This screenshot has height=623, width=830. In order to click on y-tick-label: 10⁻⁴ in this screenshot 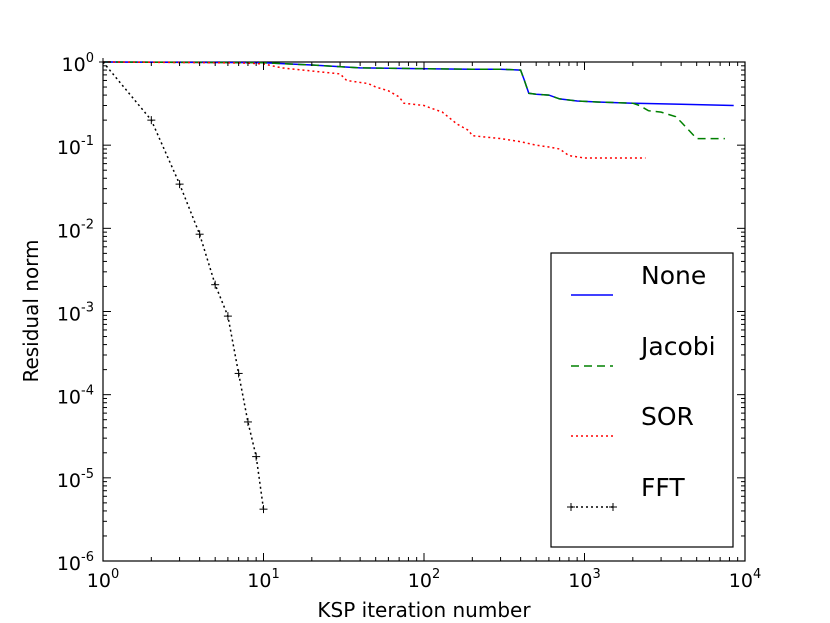, I will do `click(75, 396)`.